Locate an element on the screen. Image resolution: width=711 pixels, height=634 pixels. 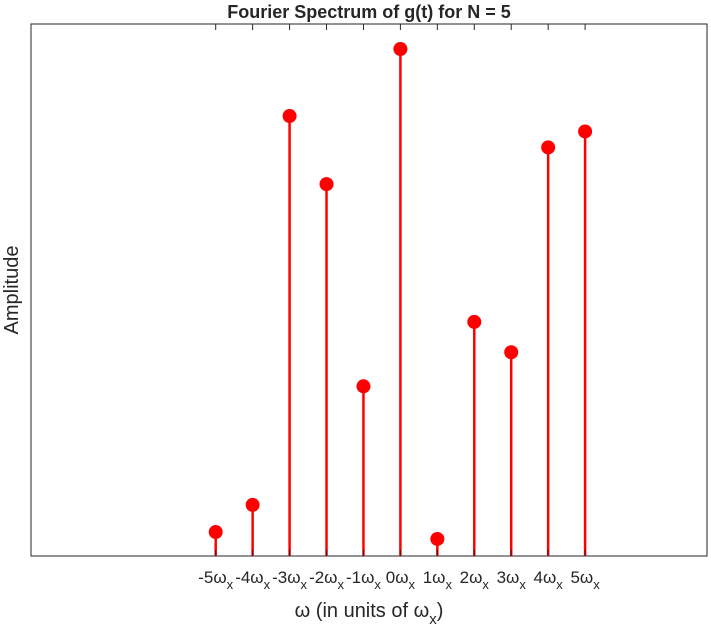
x-tick-label: -5ωx is located at coordinates (215, 580).